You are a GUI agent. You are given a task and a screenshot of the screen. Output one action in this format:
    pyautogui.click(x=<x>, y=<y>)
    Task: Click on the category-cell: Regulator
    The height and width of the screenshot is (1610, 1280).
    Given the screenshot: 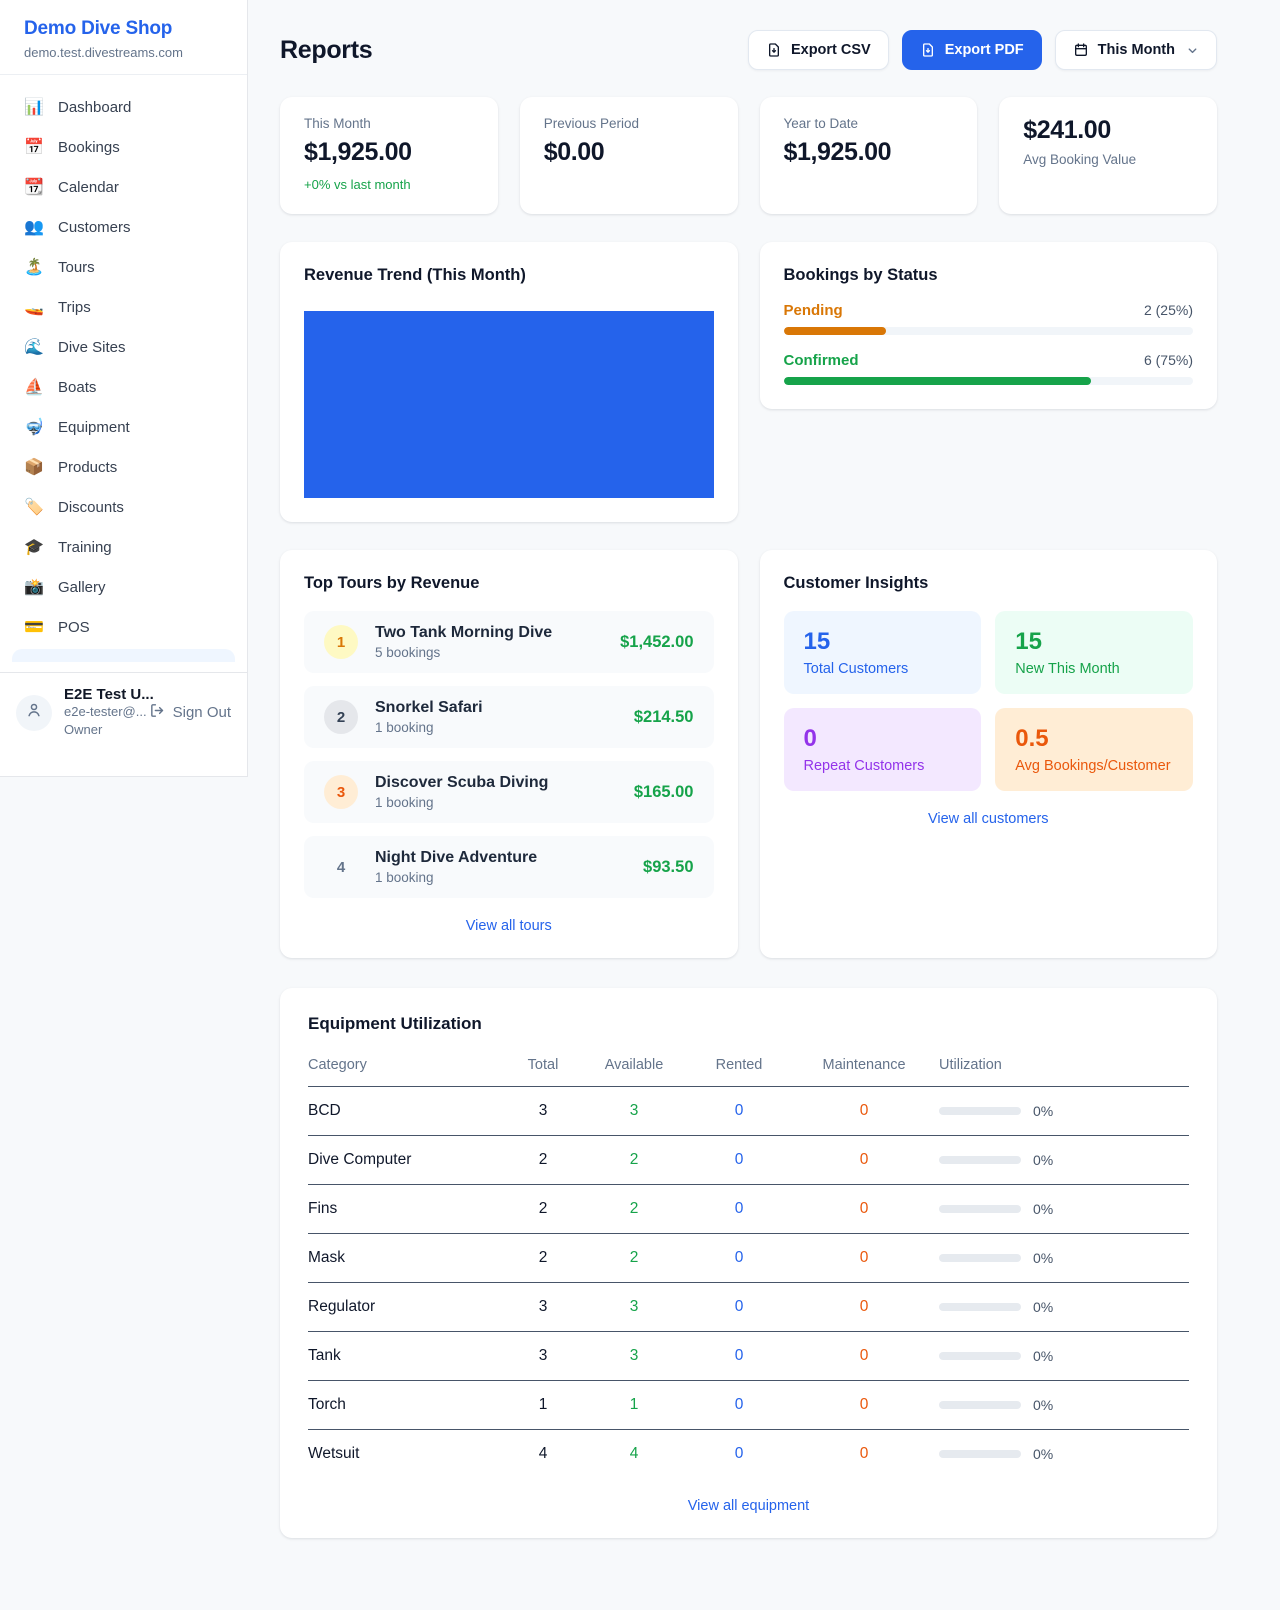 What is the action you would take?
    pyautogui.click(x=407, y=1307)
    